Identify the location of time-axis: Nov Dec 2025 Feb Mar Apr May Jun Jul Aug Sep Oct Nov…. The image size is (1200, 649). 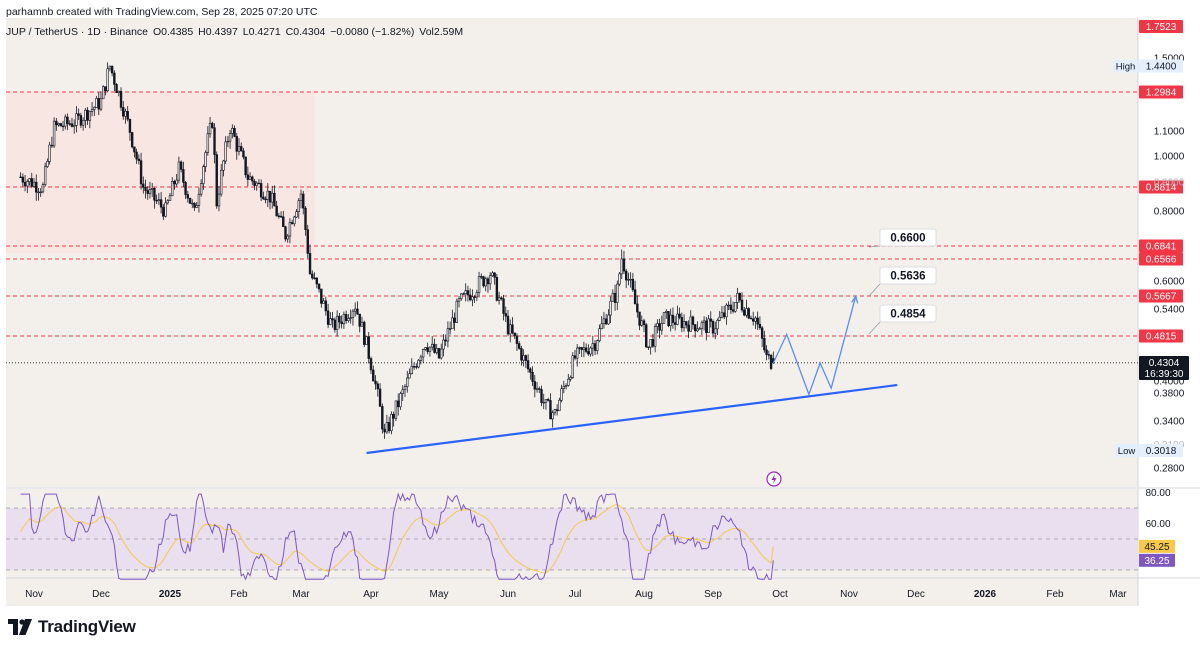
(576, 594).